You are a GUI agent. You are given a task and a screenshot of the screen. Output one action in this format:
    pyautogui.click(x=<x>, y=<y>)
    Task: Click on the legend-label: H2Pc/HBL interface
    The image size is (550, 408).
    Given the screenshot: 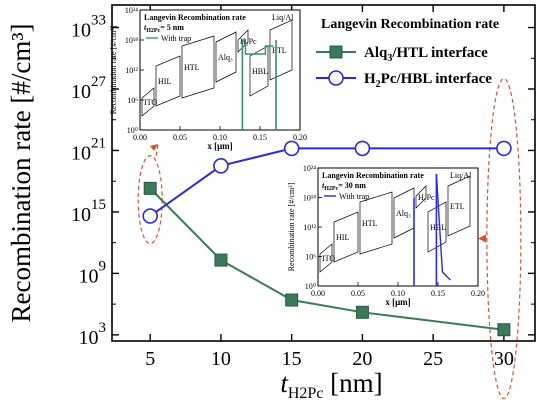 What is the action you would take?
    pyautogui.click(x=428, y=80)
    